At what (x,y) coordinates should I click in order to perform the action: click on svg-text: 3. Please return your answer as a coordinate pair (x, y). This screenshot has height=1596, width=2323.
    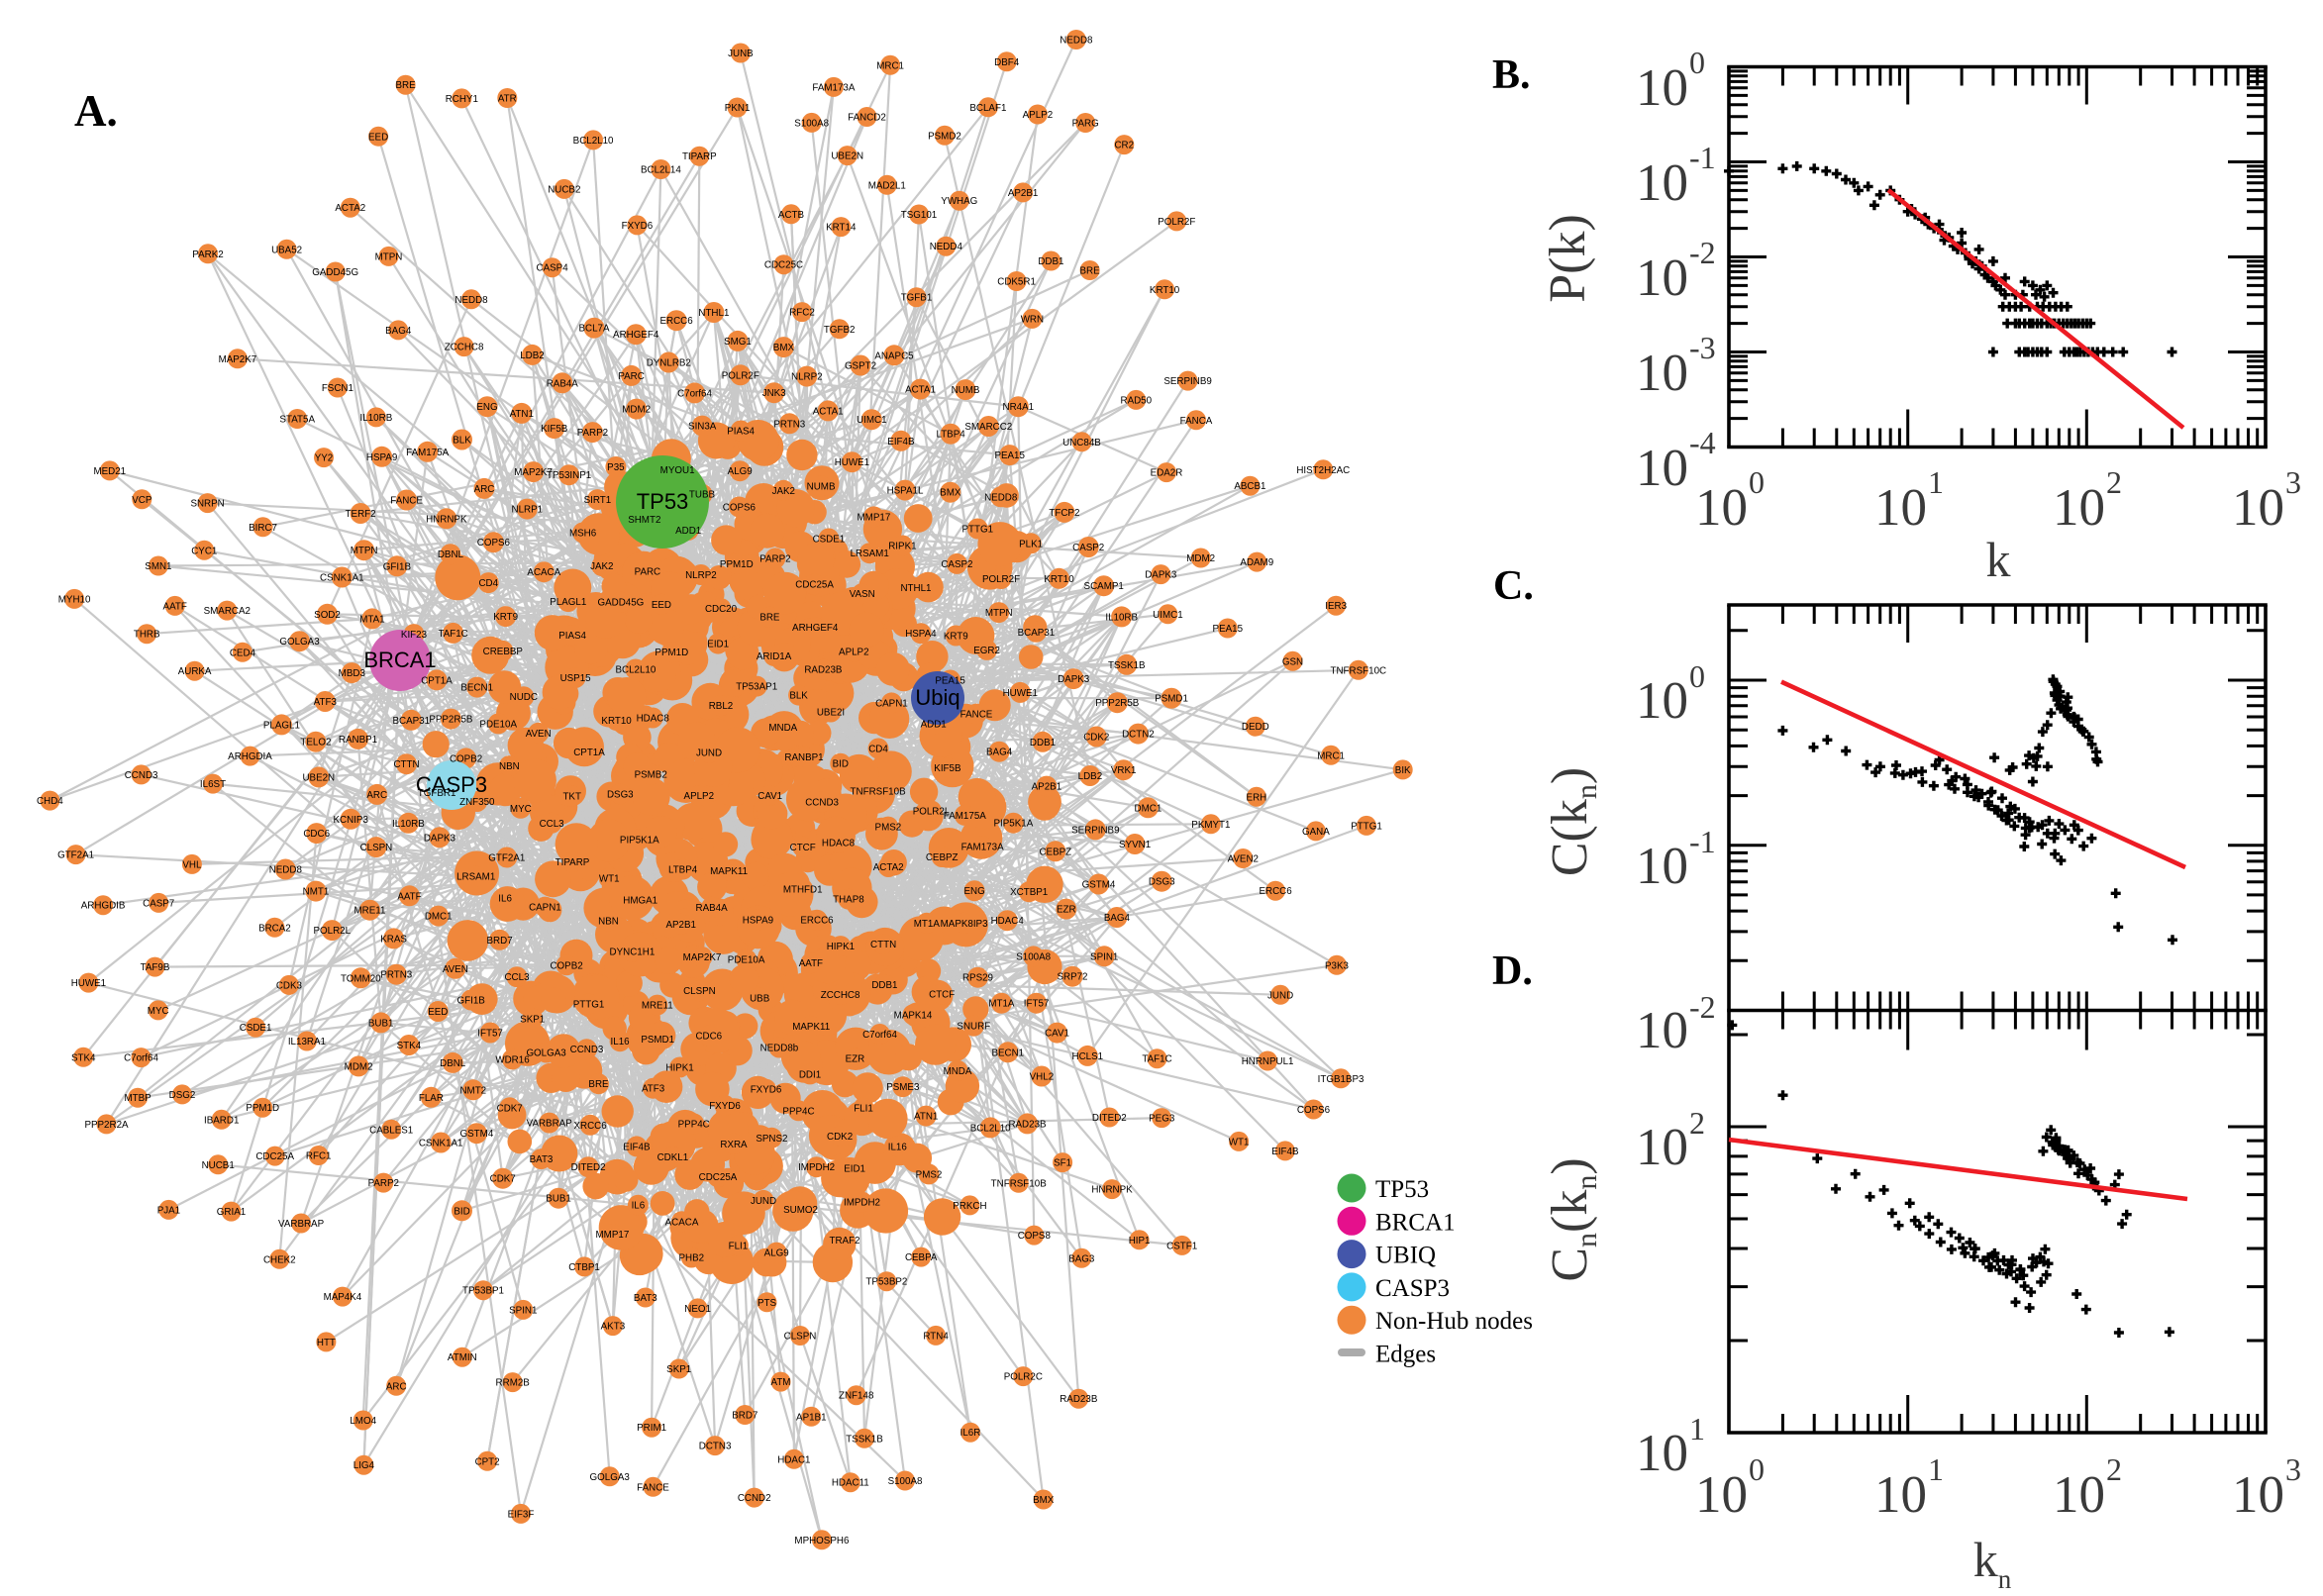
    Looking at the image, I should click on (2293, 482).